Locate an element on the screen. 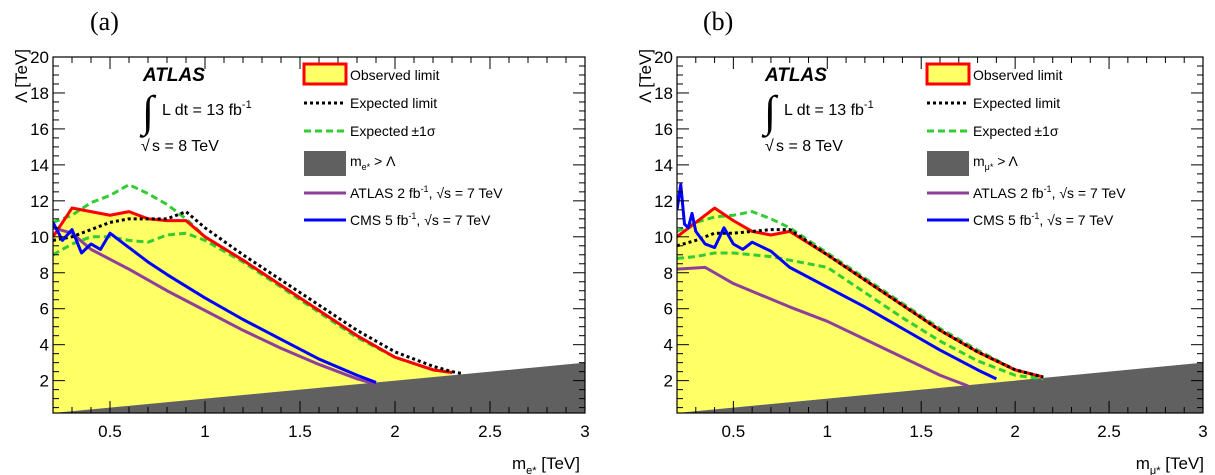 The image size is (1215, 475). panel-label: (b) is located at coordinates (718, 21).